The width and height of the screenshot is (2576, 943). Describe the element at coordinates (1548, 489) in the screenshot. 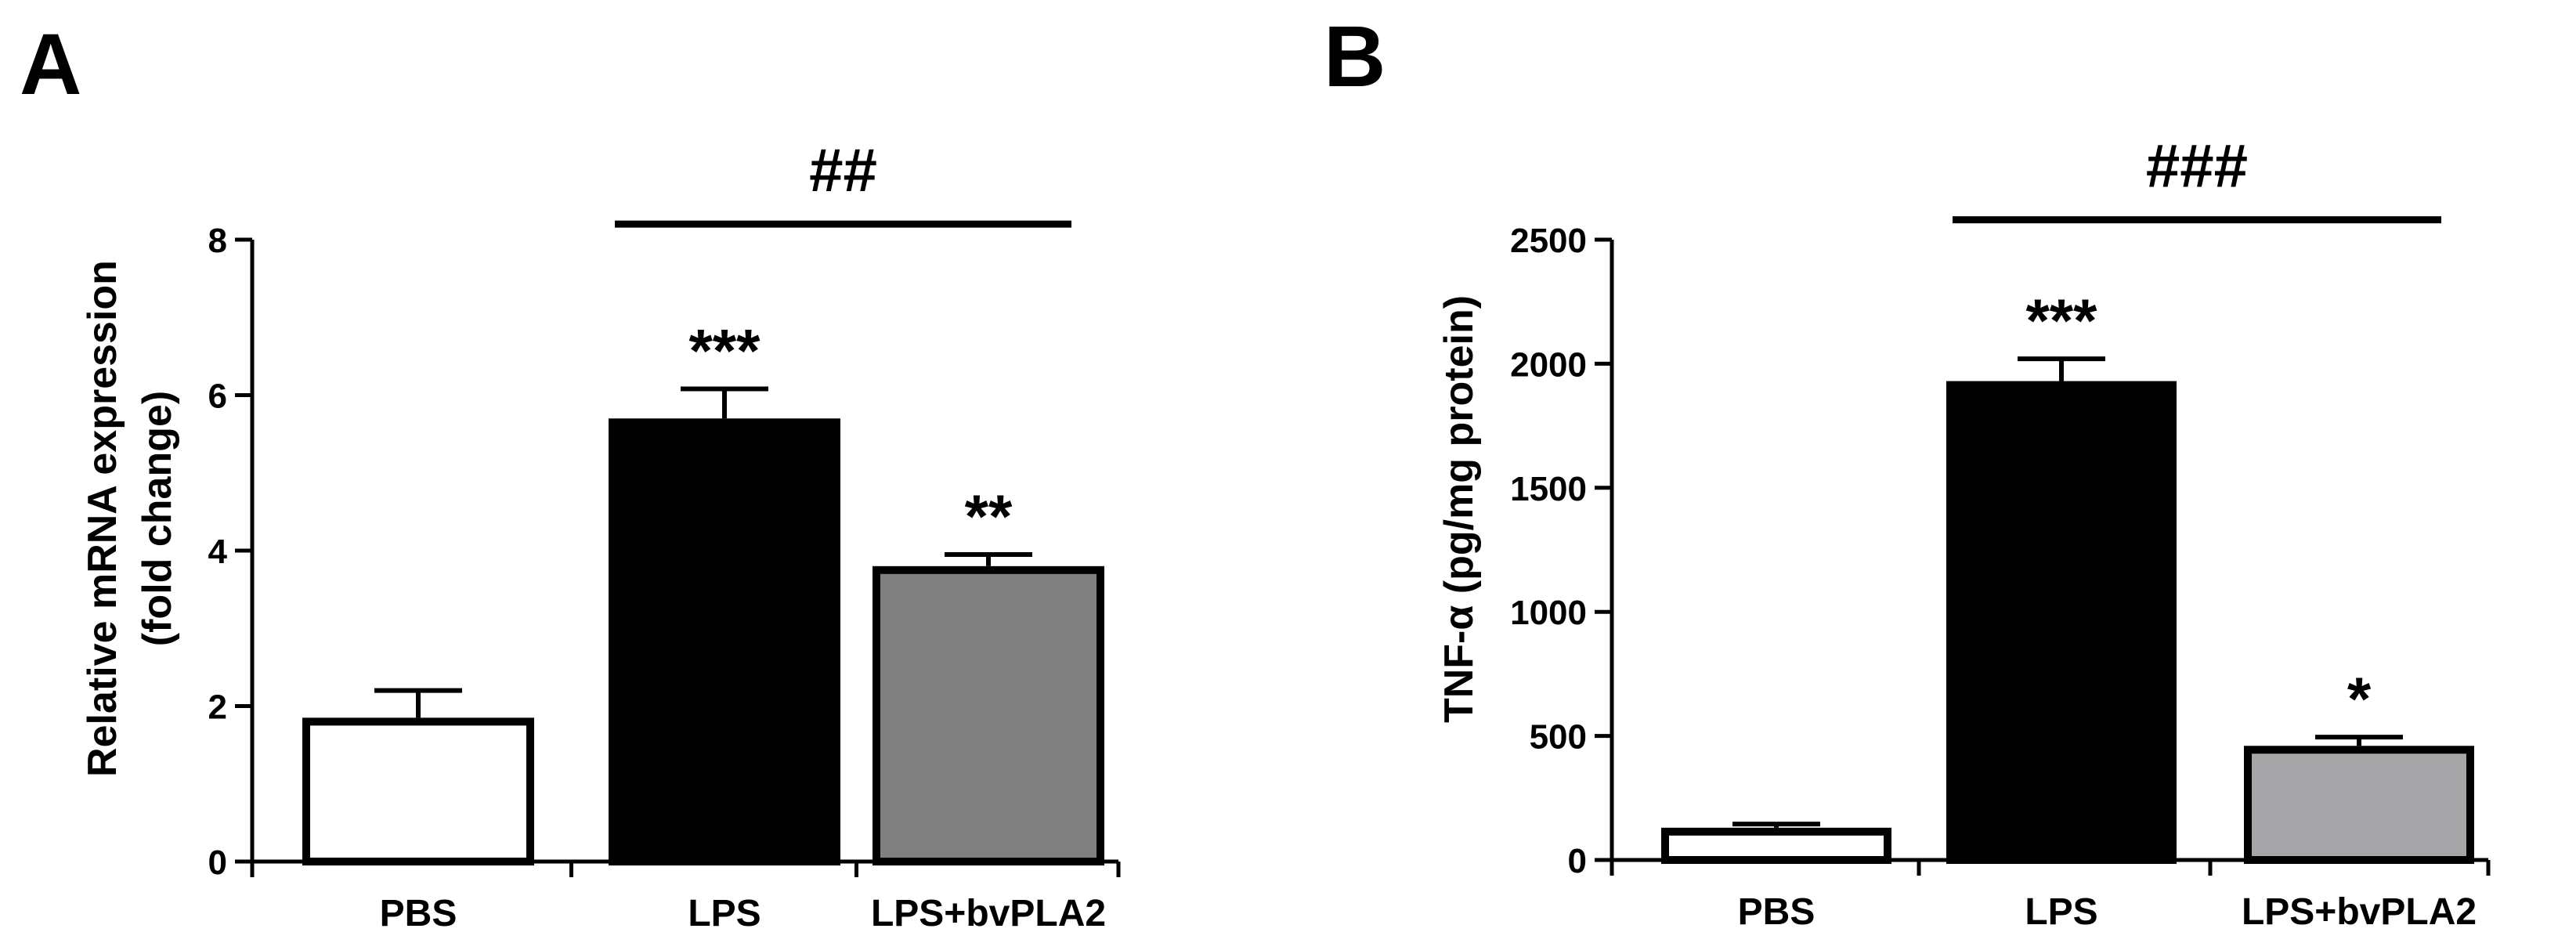

I see `panel-b-y-tick-label: 1500` at that location.